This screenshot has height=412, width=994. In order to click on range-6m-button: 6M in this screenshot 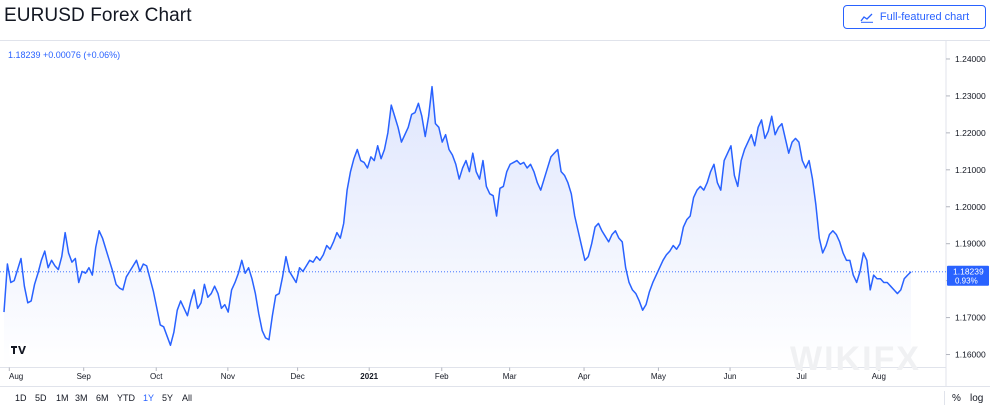, I will do `click(102, 398)`.